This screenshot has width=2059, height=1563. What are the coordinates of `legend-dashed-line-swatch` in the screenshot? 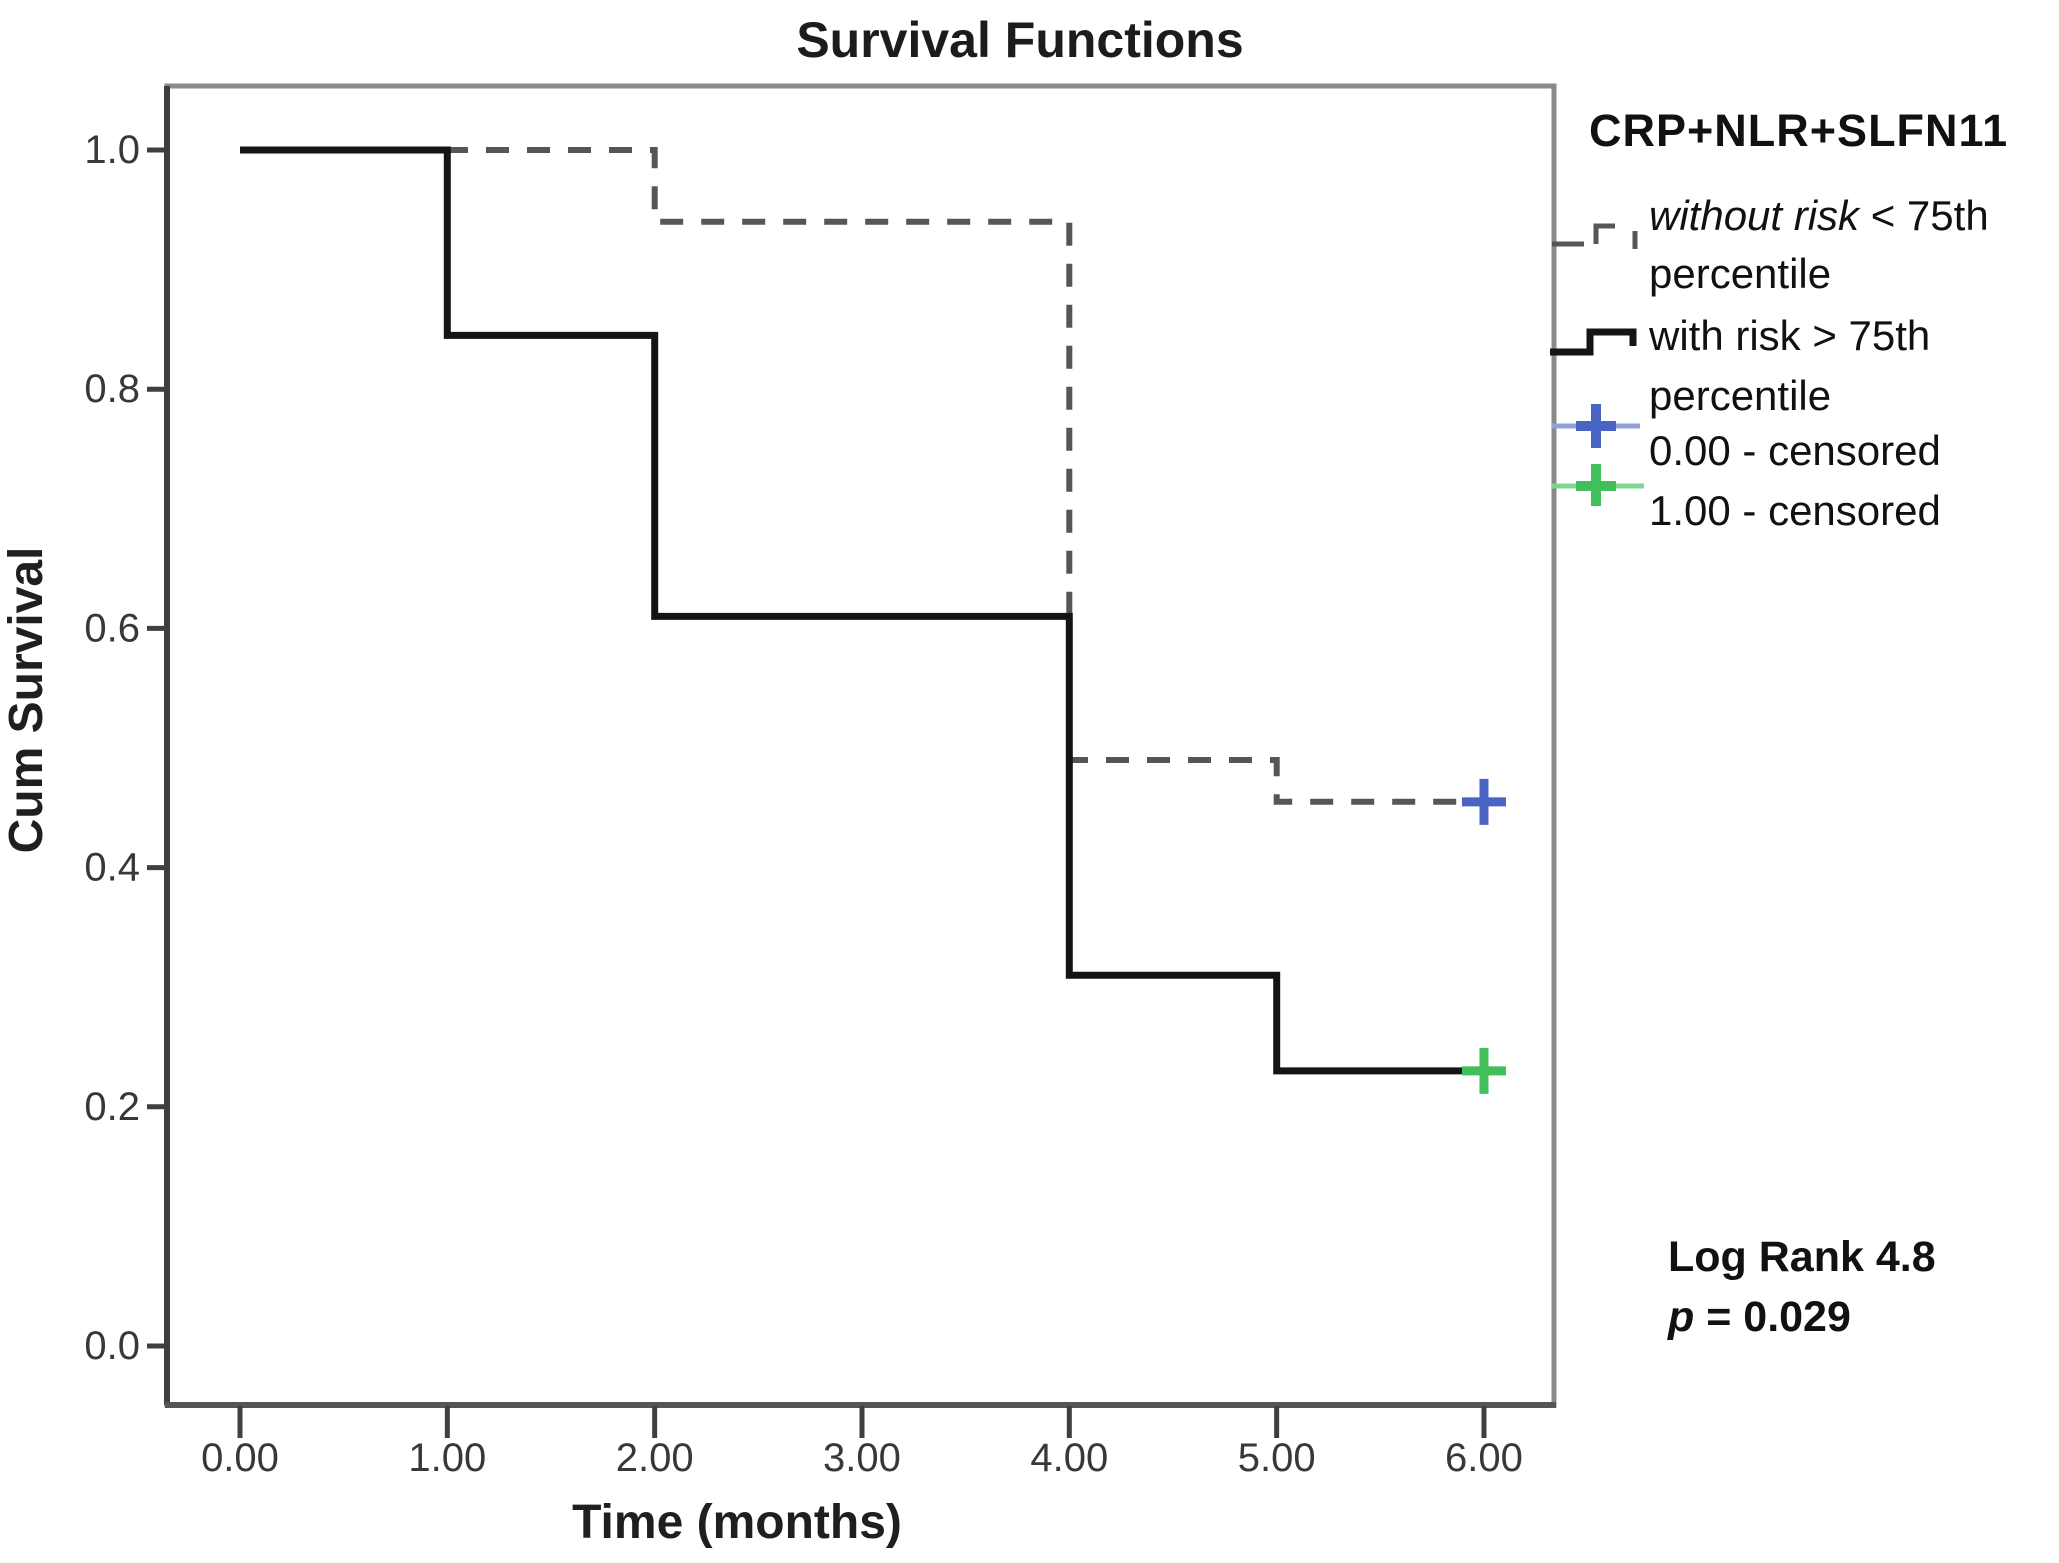 It's located at (1595, 236).